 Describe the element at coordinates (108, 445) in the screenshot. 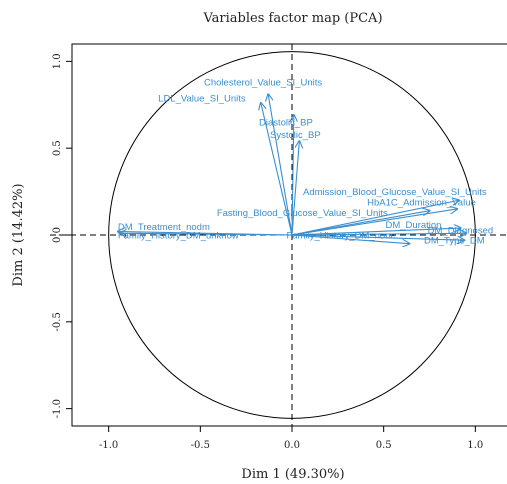

I see `x-tick-label: -1.0` at that location.